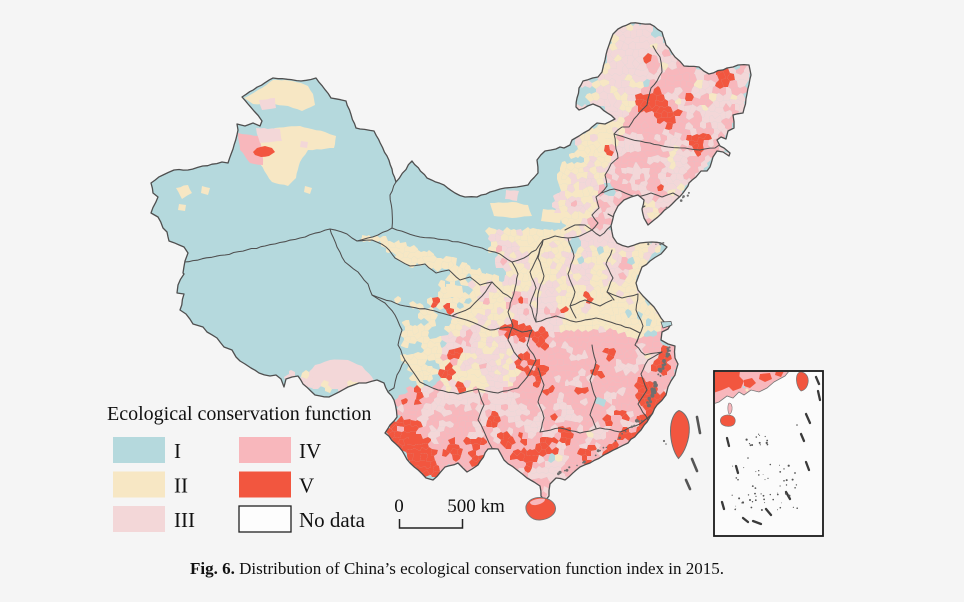 The image size is (964, 602). What do you see at coordinates (184, 520) in the screenshot?
I see `svg-text: III` at bounding box center [184, 520].